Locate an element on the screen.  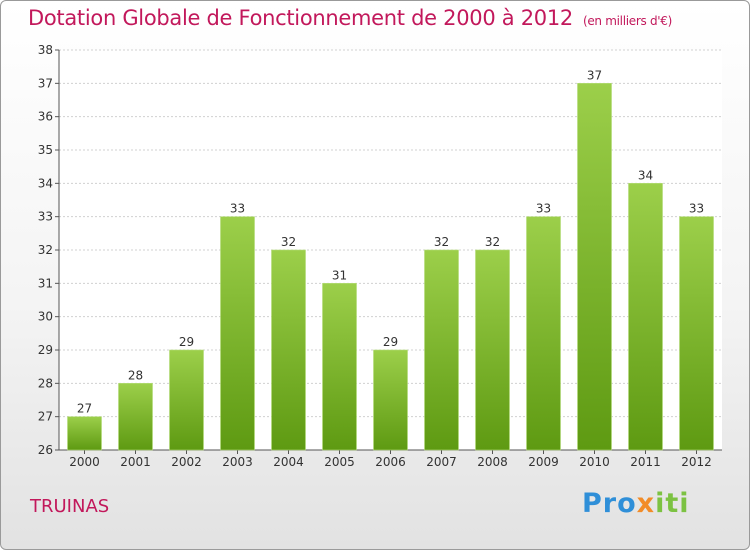
y-tick-label: 32 is located at coordinates (45, 250).